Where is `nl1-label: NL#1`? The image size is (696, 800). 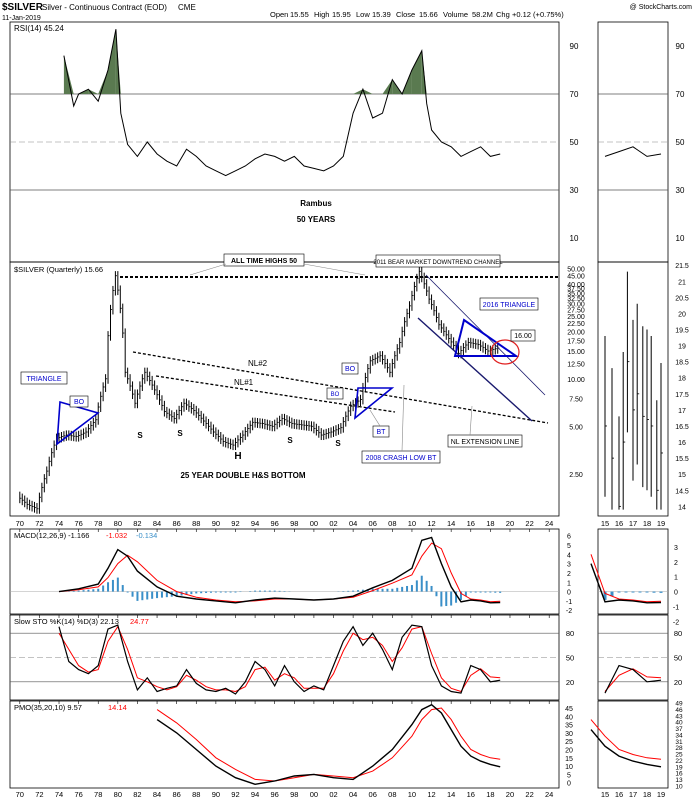 nl1-label: NL#1 is located at coordinates (244, 382).